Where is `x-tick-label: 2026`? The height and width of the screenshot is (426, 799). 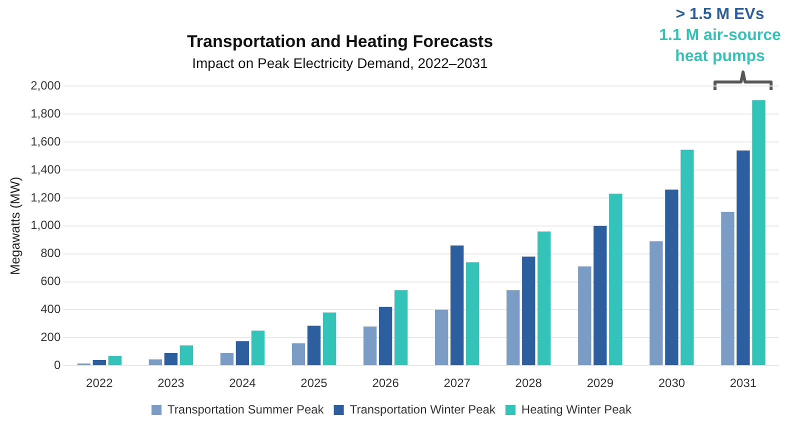 x-tick-label: 2026 is located at coordinates (386, 383).